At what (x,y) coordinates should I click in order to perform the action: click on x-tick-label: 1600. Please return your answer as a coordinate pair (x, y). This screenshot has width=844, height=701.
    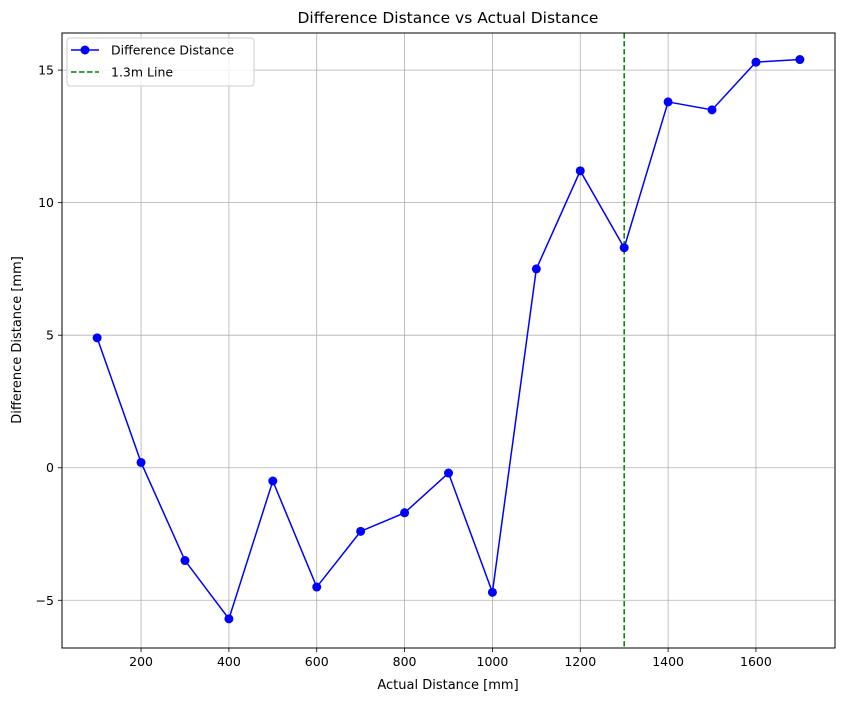
    Looking at the image, I should click on (756, 661).